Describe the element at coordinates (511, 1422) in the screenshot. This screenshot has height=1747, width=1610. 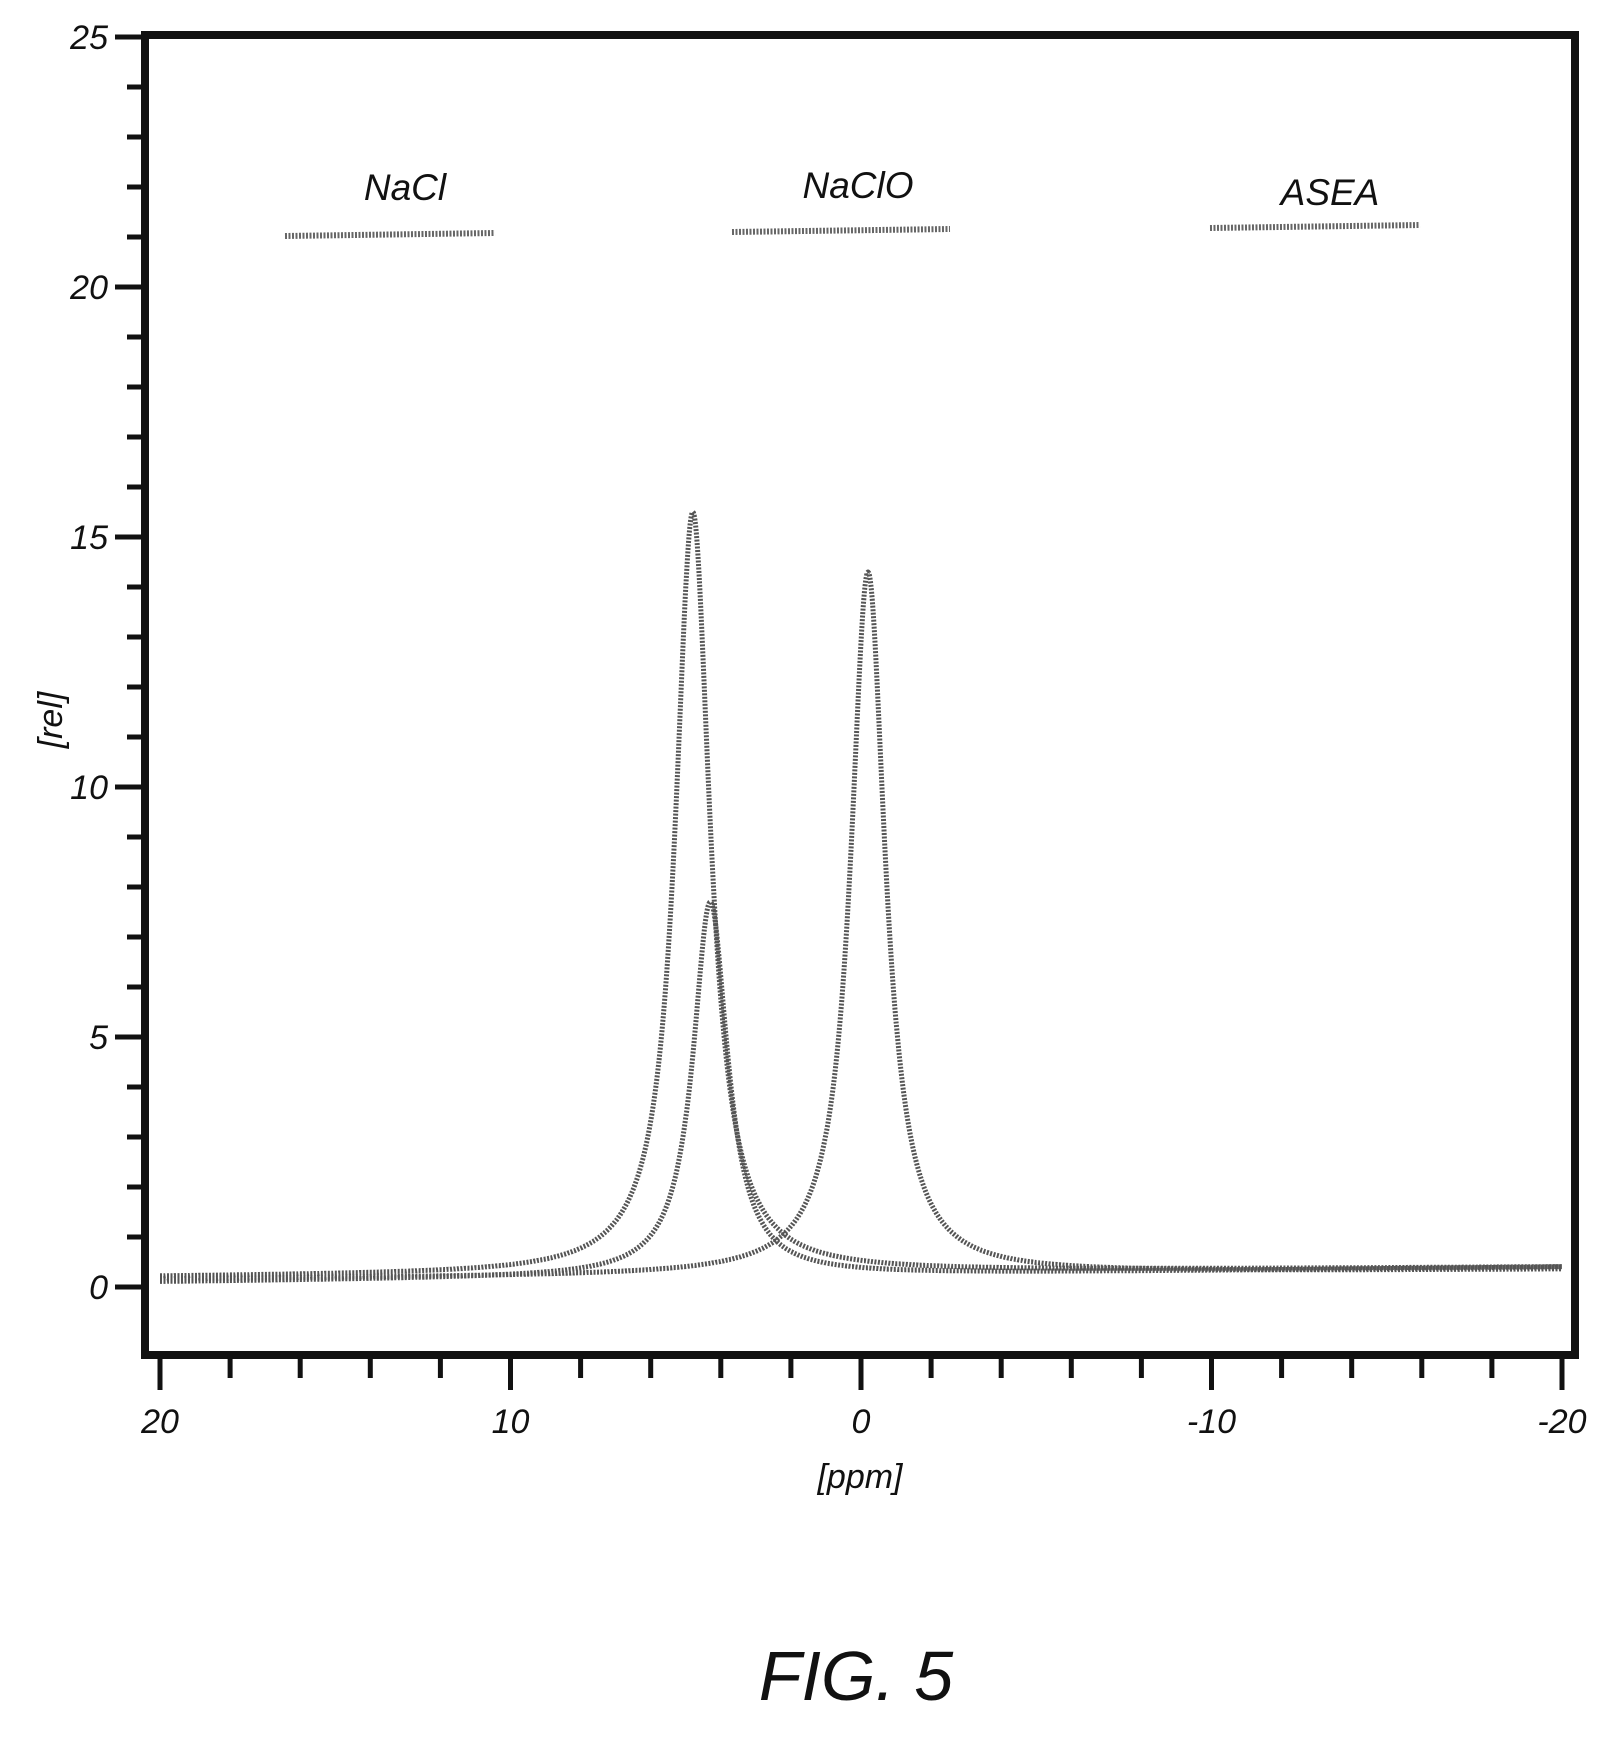
I see `x-tick-label: 10` at that location.